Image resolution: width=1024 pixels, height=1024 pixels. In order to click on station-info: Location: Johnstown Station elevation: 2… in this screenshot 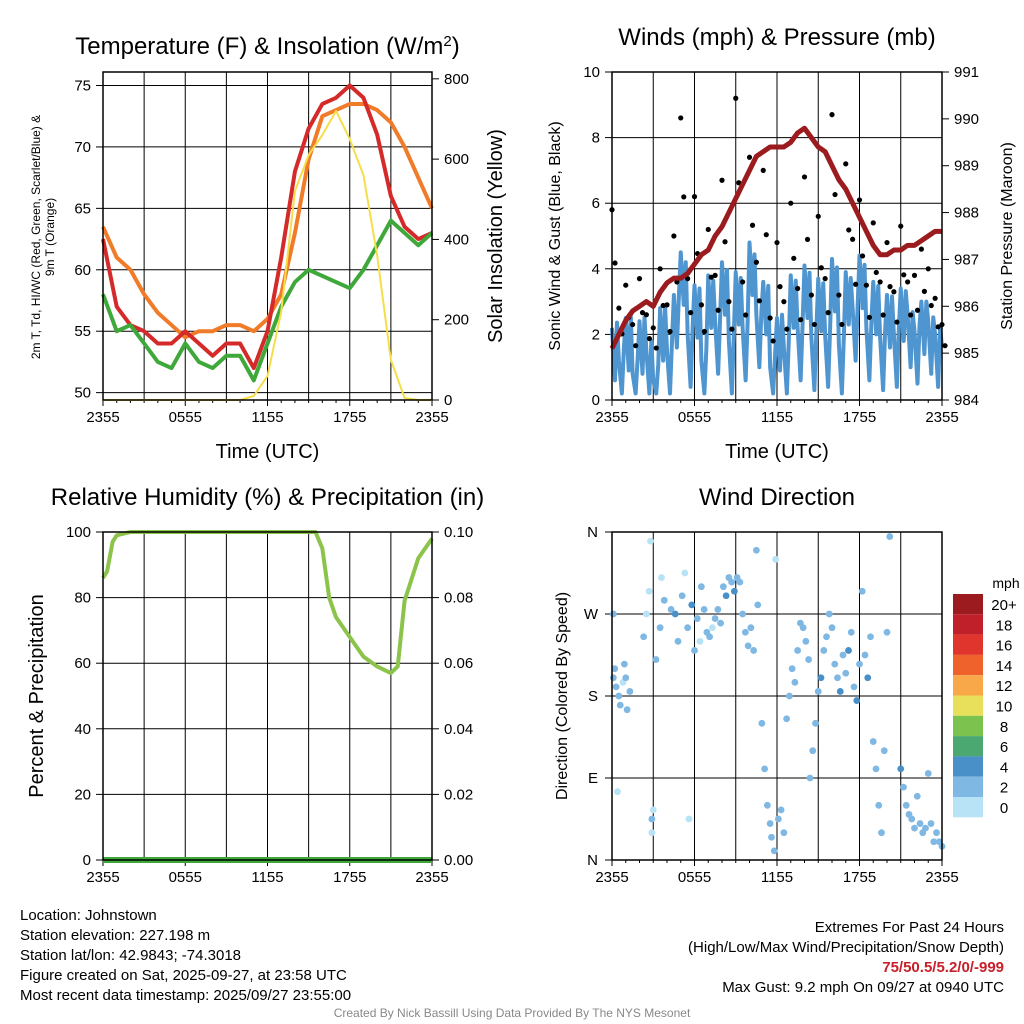, I will do `click(185, 956)`.